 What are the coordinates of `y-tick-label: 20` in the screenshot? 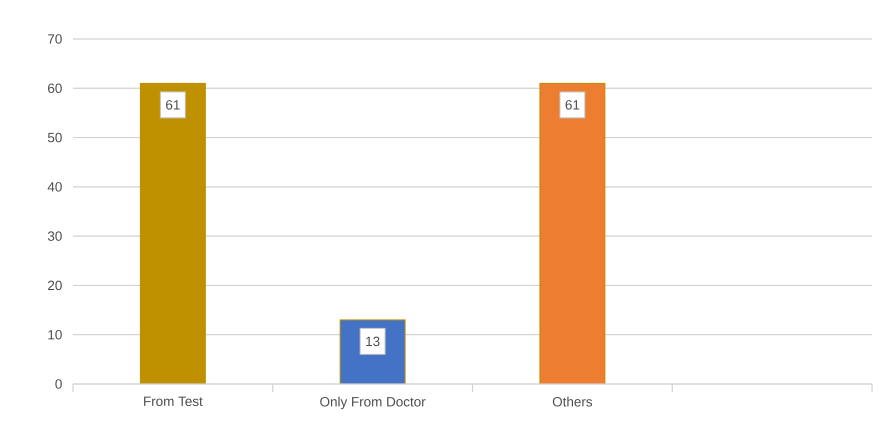 It's located at (55, 285).